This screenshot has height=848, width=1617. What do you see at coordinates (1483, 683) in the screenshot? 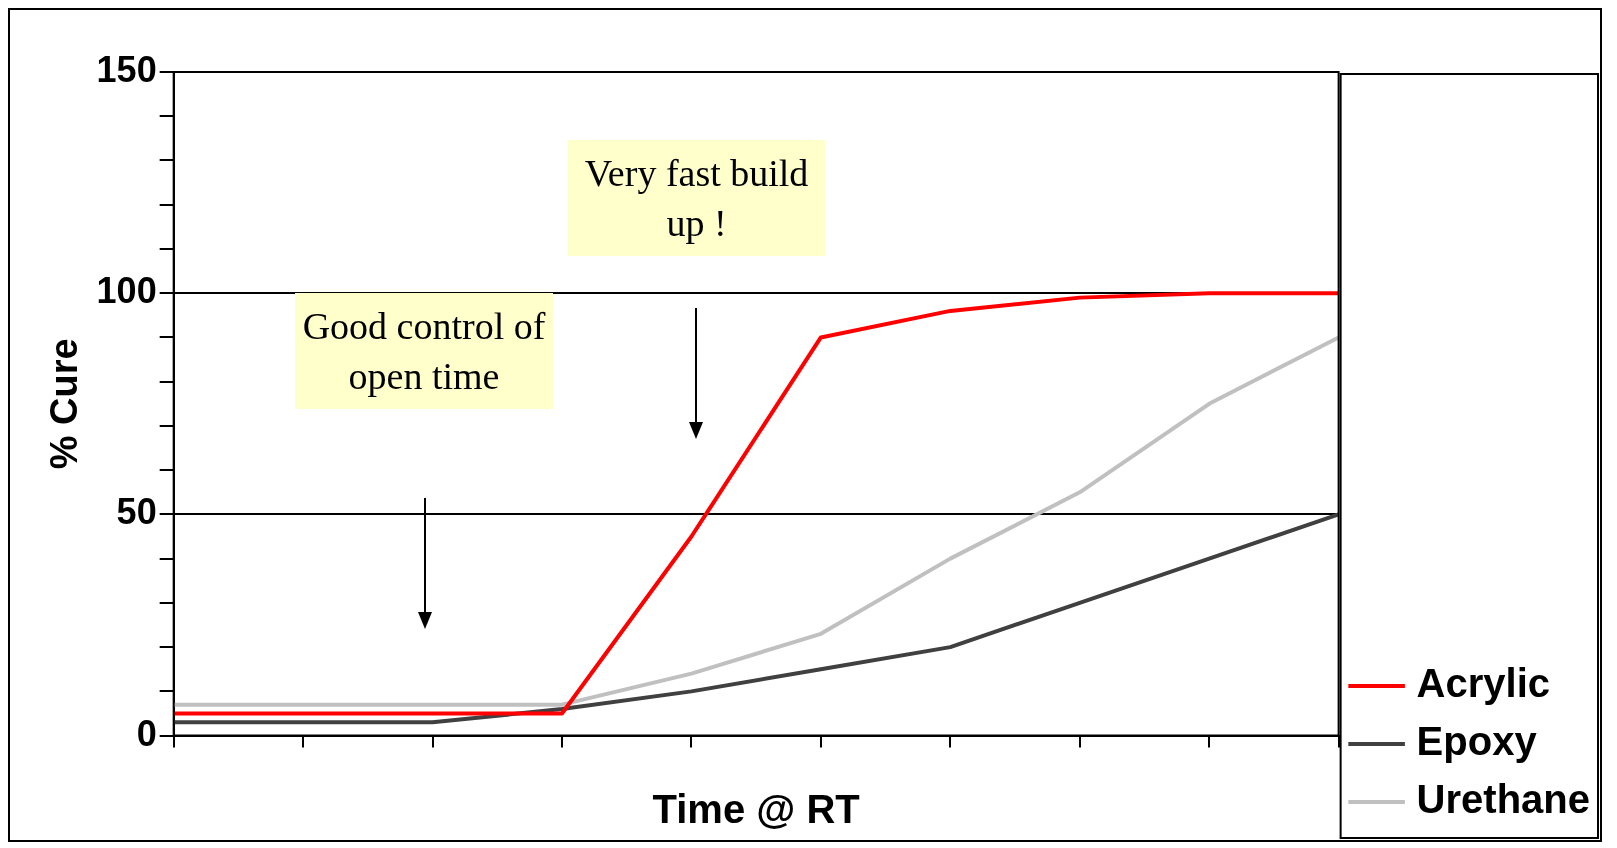
I see `legend-label: Acrylic` at bounding box center [1483, 683].